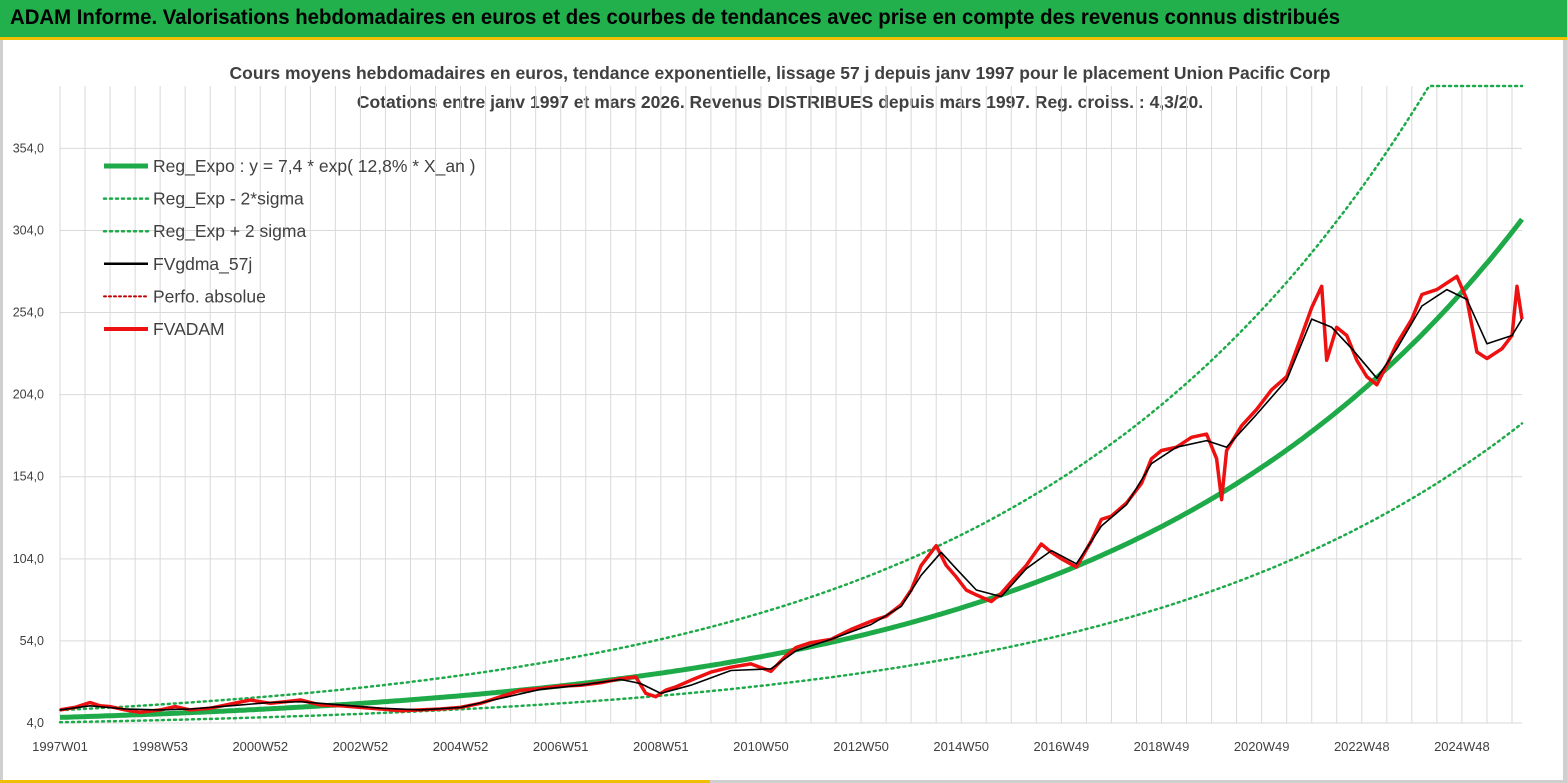  Describe the element at coordinates (661, 746) in the screenshot. I see `x-tick-label: 2008W51` at that location.